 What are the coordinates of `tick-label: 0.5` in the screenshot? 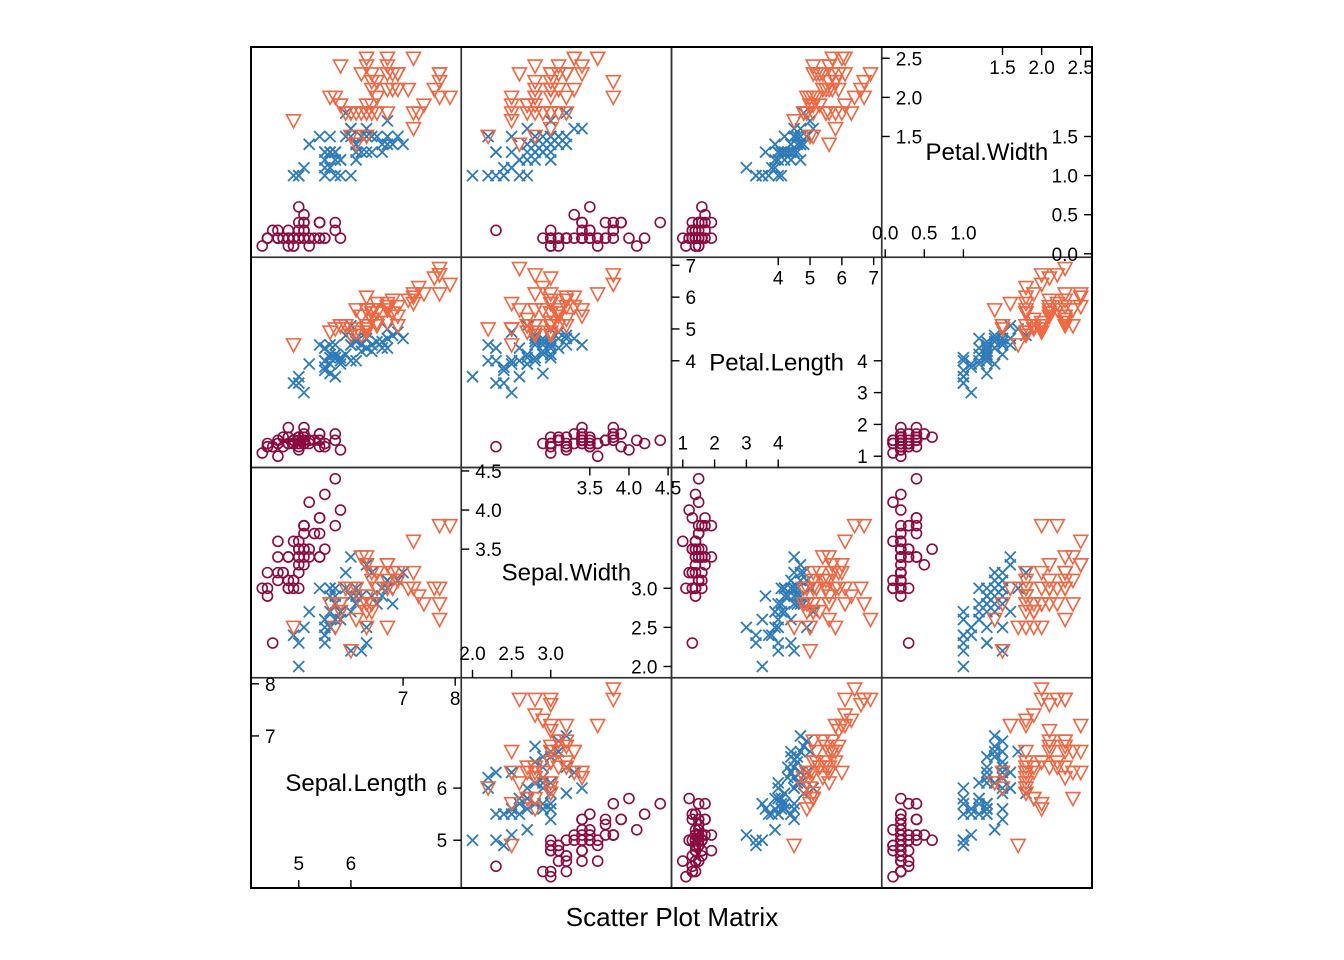 It's located at (924, 233).